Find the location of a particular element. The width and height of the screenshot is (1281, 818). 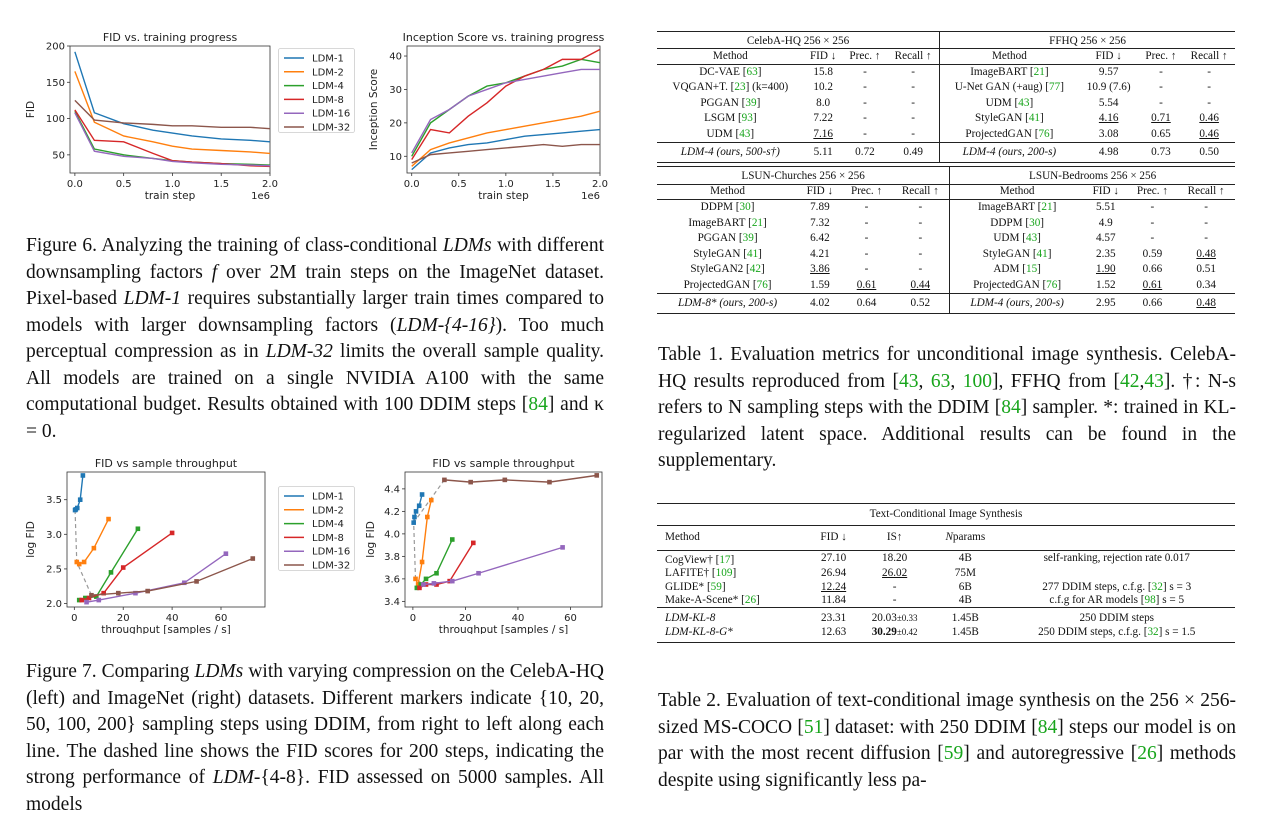

table-cell: 5.51 is located at coordinates (1105, 207).